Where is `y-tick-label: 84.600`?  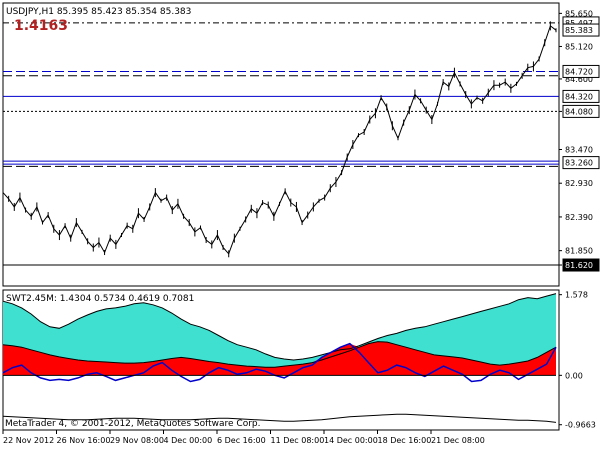
y-tick-label: 84.600 is located at coordinates (579, 79).